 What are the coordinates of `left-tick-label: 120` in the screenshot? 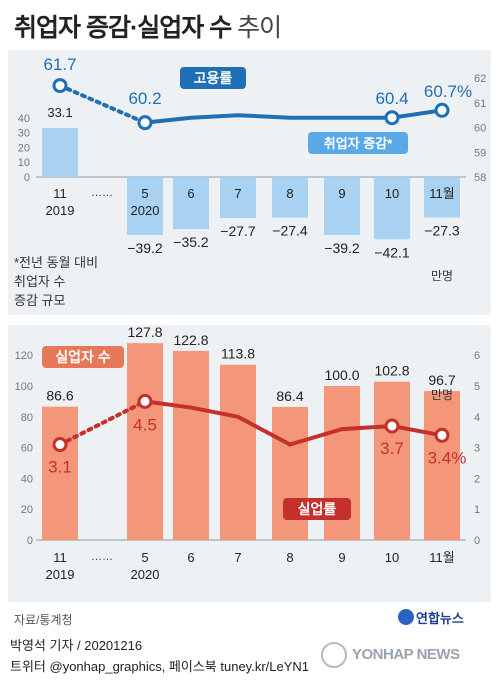 It's located at (24, 356).